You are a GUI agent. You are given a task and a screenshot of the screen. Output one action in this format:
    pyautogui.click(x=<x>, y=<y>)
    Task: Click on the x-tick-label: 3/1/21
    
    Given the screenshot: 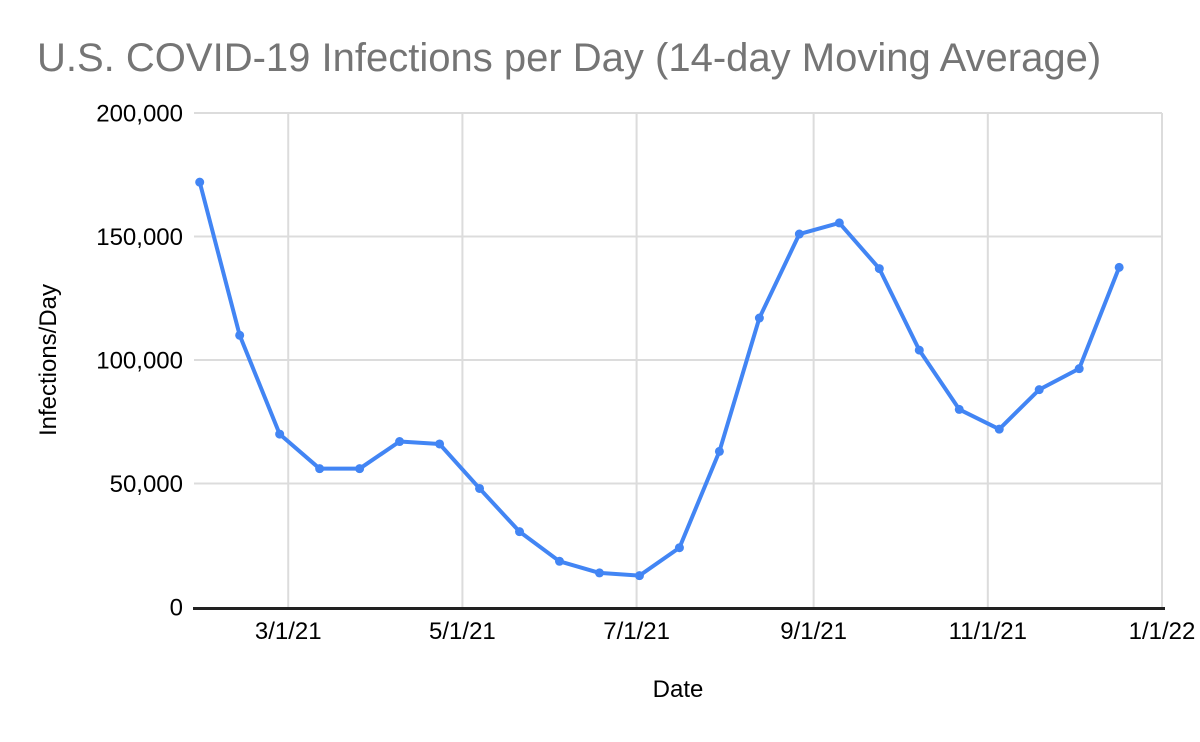 What is the action you would take?
    pyautogui.click(x=288, y=631)
    